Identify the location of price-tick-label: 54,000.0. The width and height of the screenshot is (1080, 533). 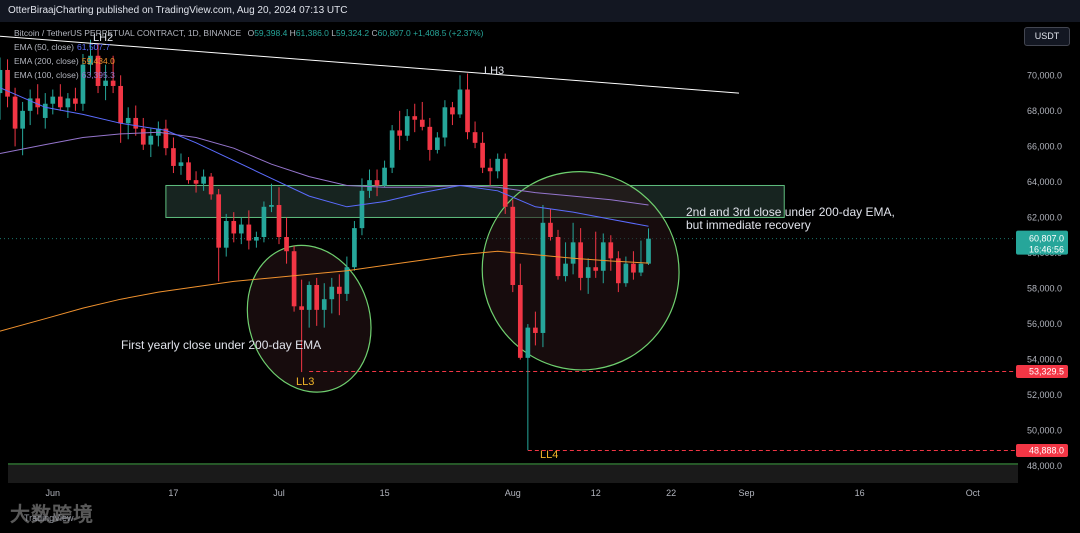
(1044, 360).